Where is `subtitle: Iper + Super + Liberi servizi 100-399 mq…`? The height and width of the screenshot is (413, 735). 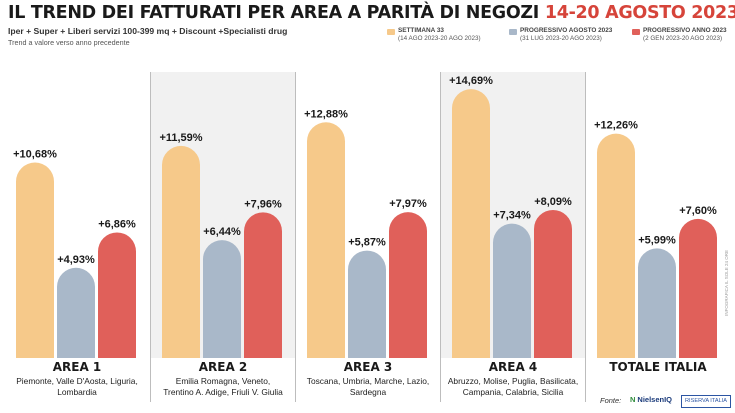
subtitle: Iper + Super + Liberi servizi 100-399 mq… is located at coordinates (148, 31).